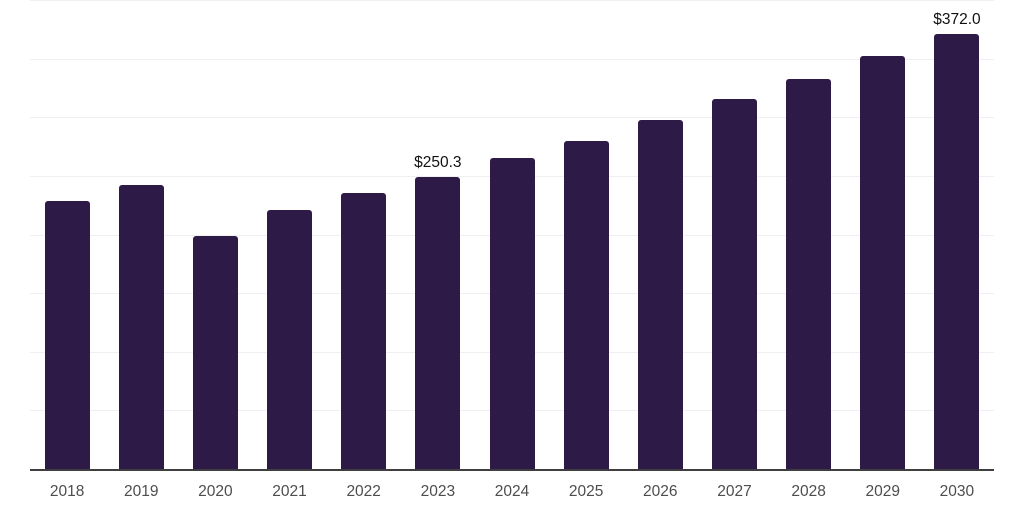  I want to click on x-tick-label-2022: 2022, so click(363, 491).